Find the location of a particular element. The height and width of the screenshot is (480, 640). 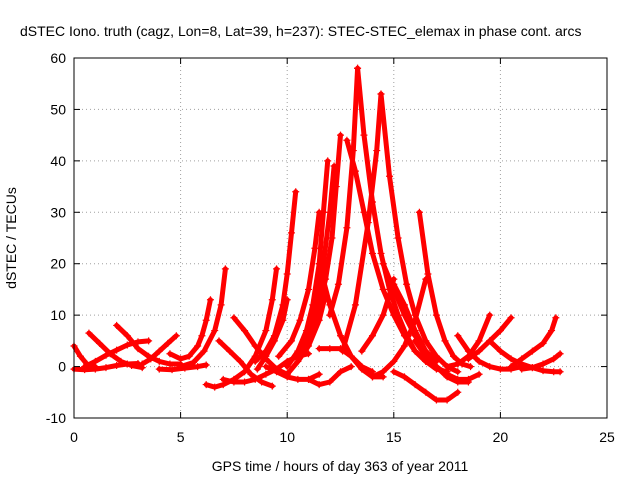

x-axis-label: GPS time / hours of day 363 of year 2011 is located at coordinates (340, 466).